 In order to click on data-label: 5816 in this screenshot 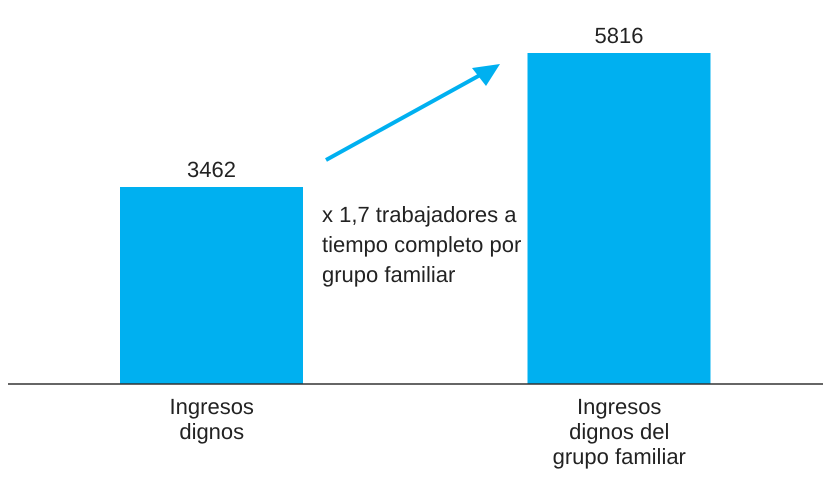, I will do `click(619, 35)`.